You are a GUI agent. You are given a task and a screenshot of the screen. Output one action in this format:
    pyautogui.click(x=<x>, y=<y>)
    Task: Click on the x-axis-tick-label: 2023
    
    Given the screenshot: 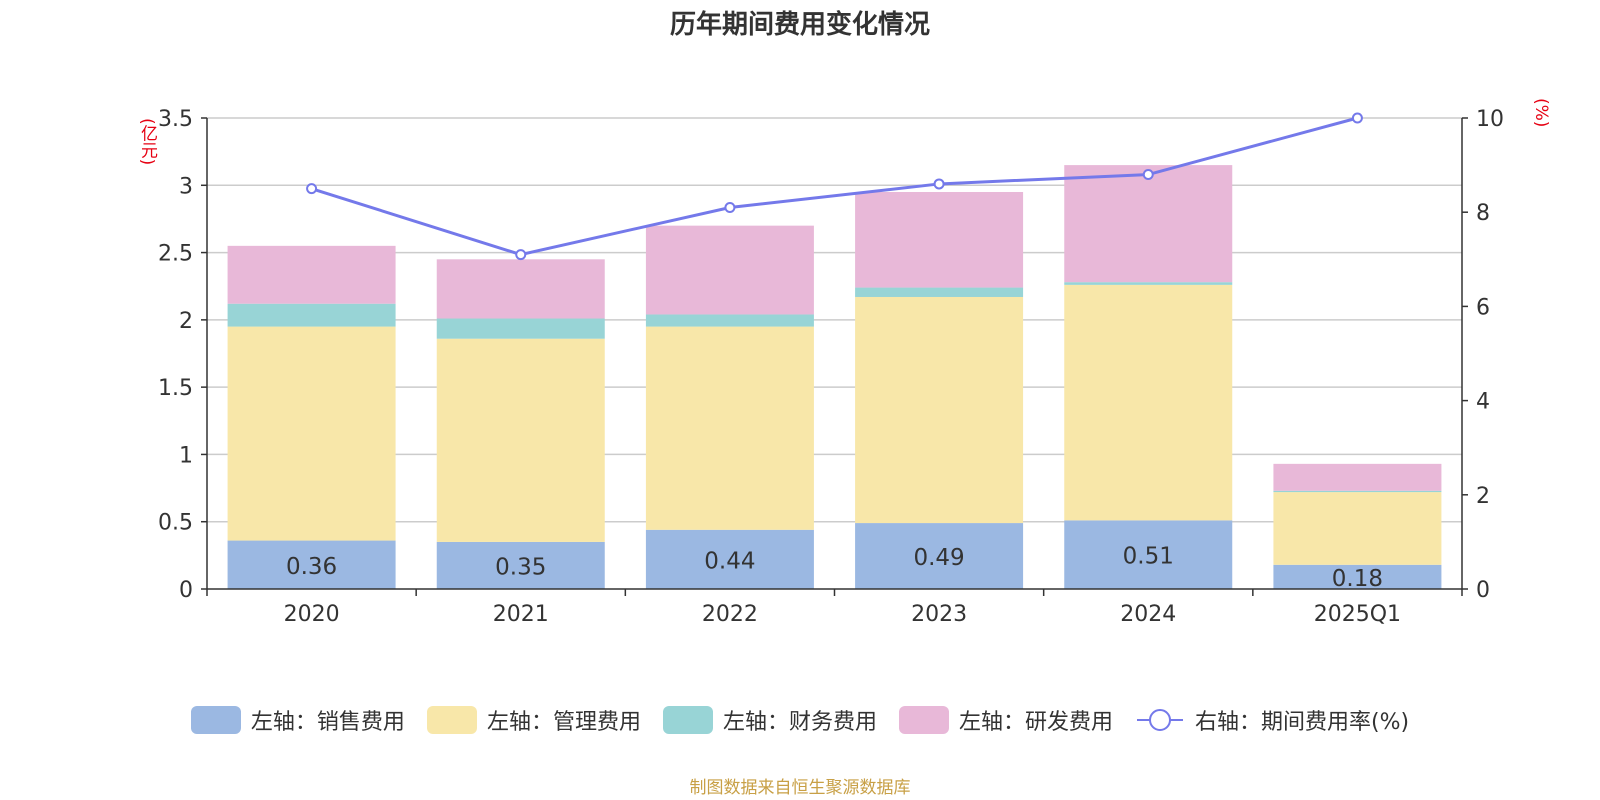 What is the action you would take?
    pyautogui.click(x=939, y=614)
    